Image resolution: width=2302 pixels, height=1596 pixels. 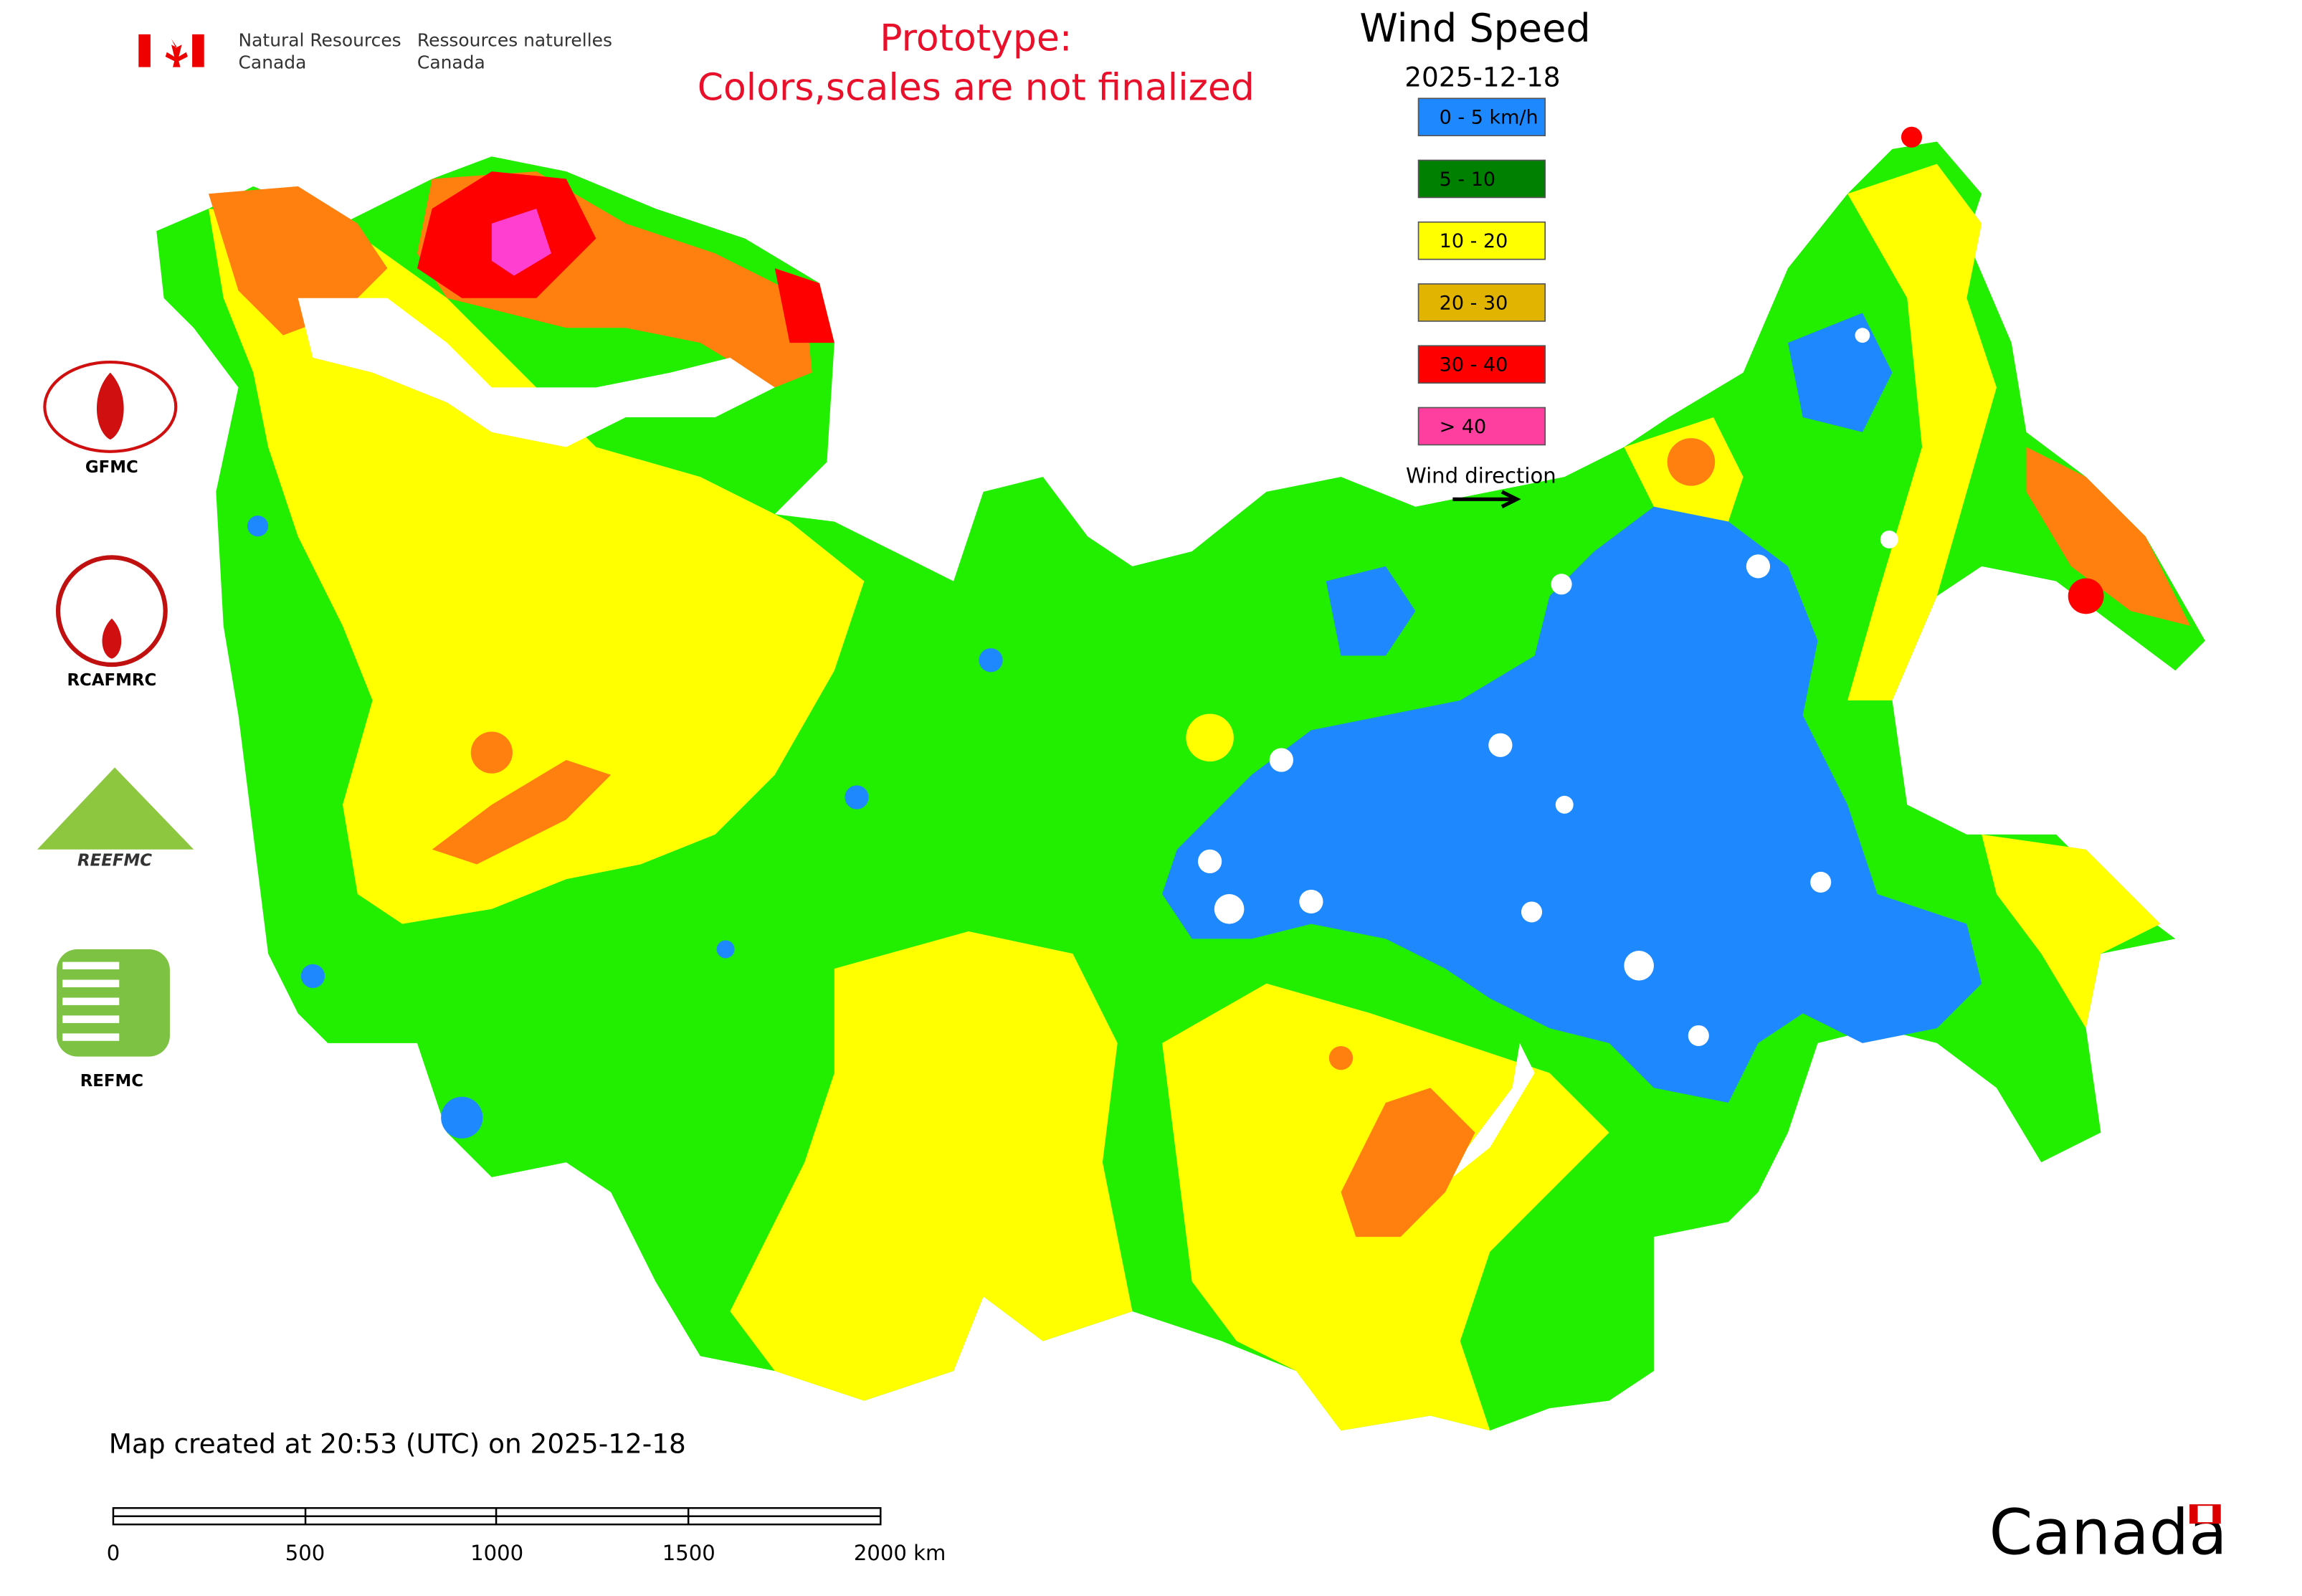 I want to click on legend-label: 30 - 40, so click(x=1474, y=365).